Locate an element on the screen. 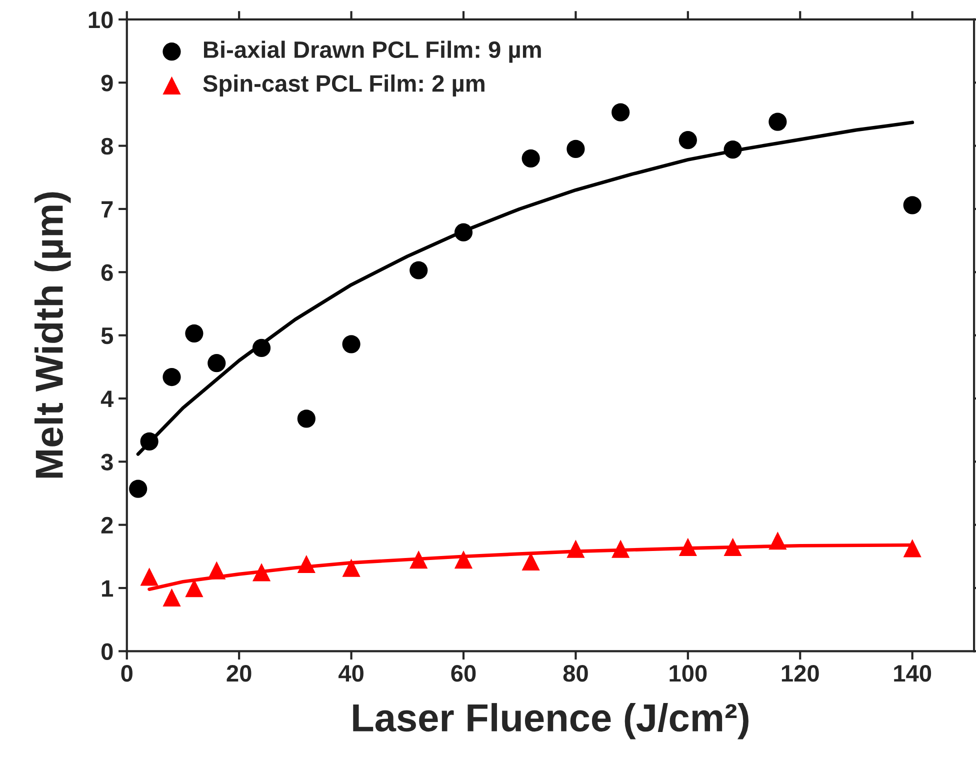 The width and height of the screenshot is (976, 778). x-tick-label: 140 is located at coordinates (913, 673).